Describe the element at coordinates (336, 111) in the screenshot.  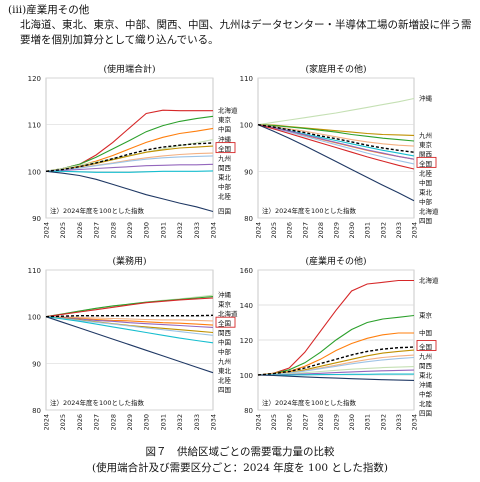
I see `series-line-沖縄` at that location.